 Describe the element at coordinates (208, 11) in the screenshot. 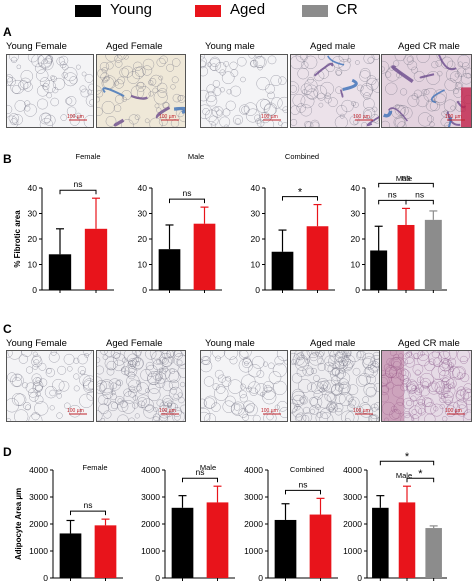

I see `legend-swatch-aged` at that location.